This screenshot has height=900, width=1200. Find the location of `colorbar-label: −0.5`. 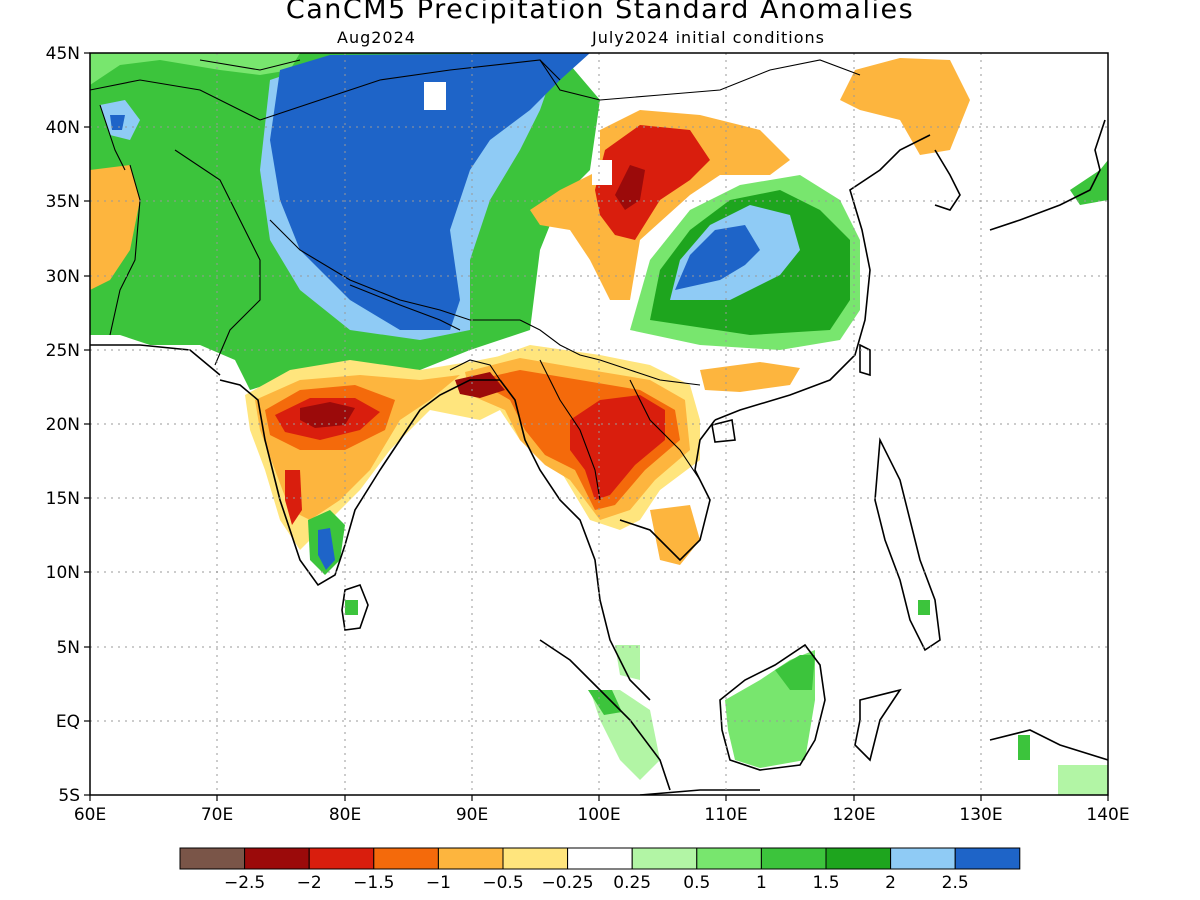

colorbar-label: −0.5 is located at coordinates (502, 883).